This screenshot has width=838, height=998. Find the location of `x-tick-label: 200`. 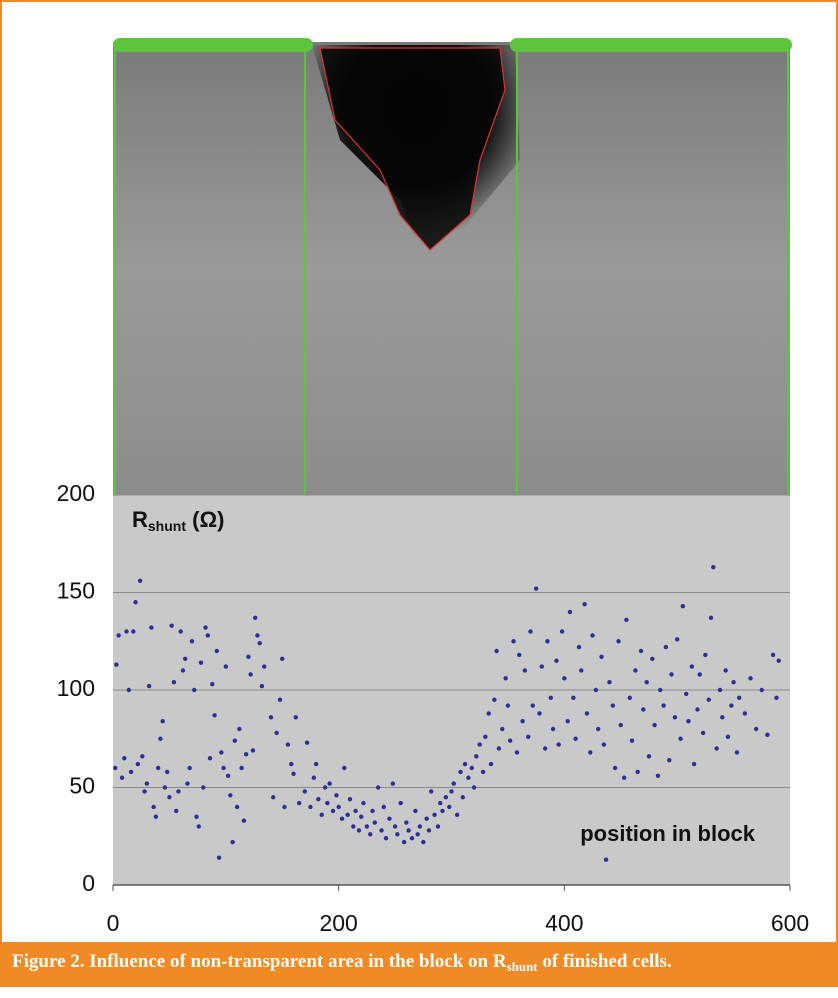

x-tick-label: 200 is located at coordinates (338, 923).